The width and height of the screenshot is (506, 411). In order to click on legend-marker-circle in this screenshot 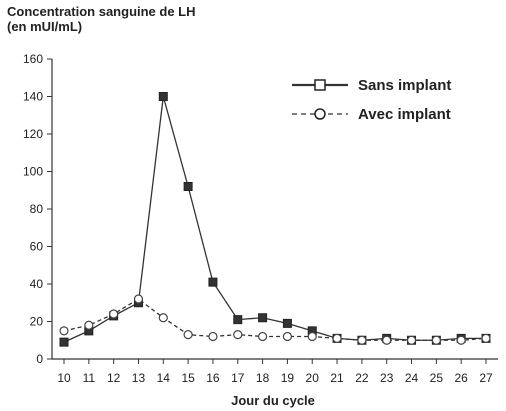, I will do `click(320, 114)`.